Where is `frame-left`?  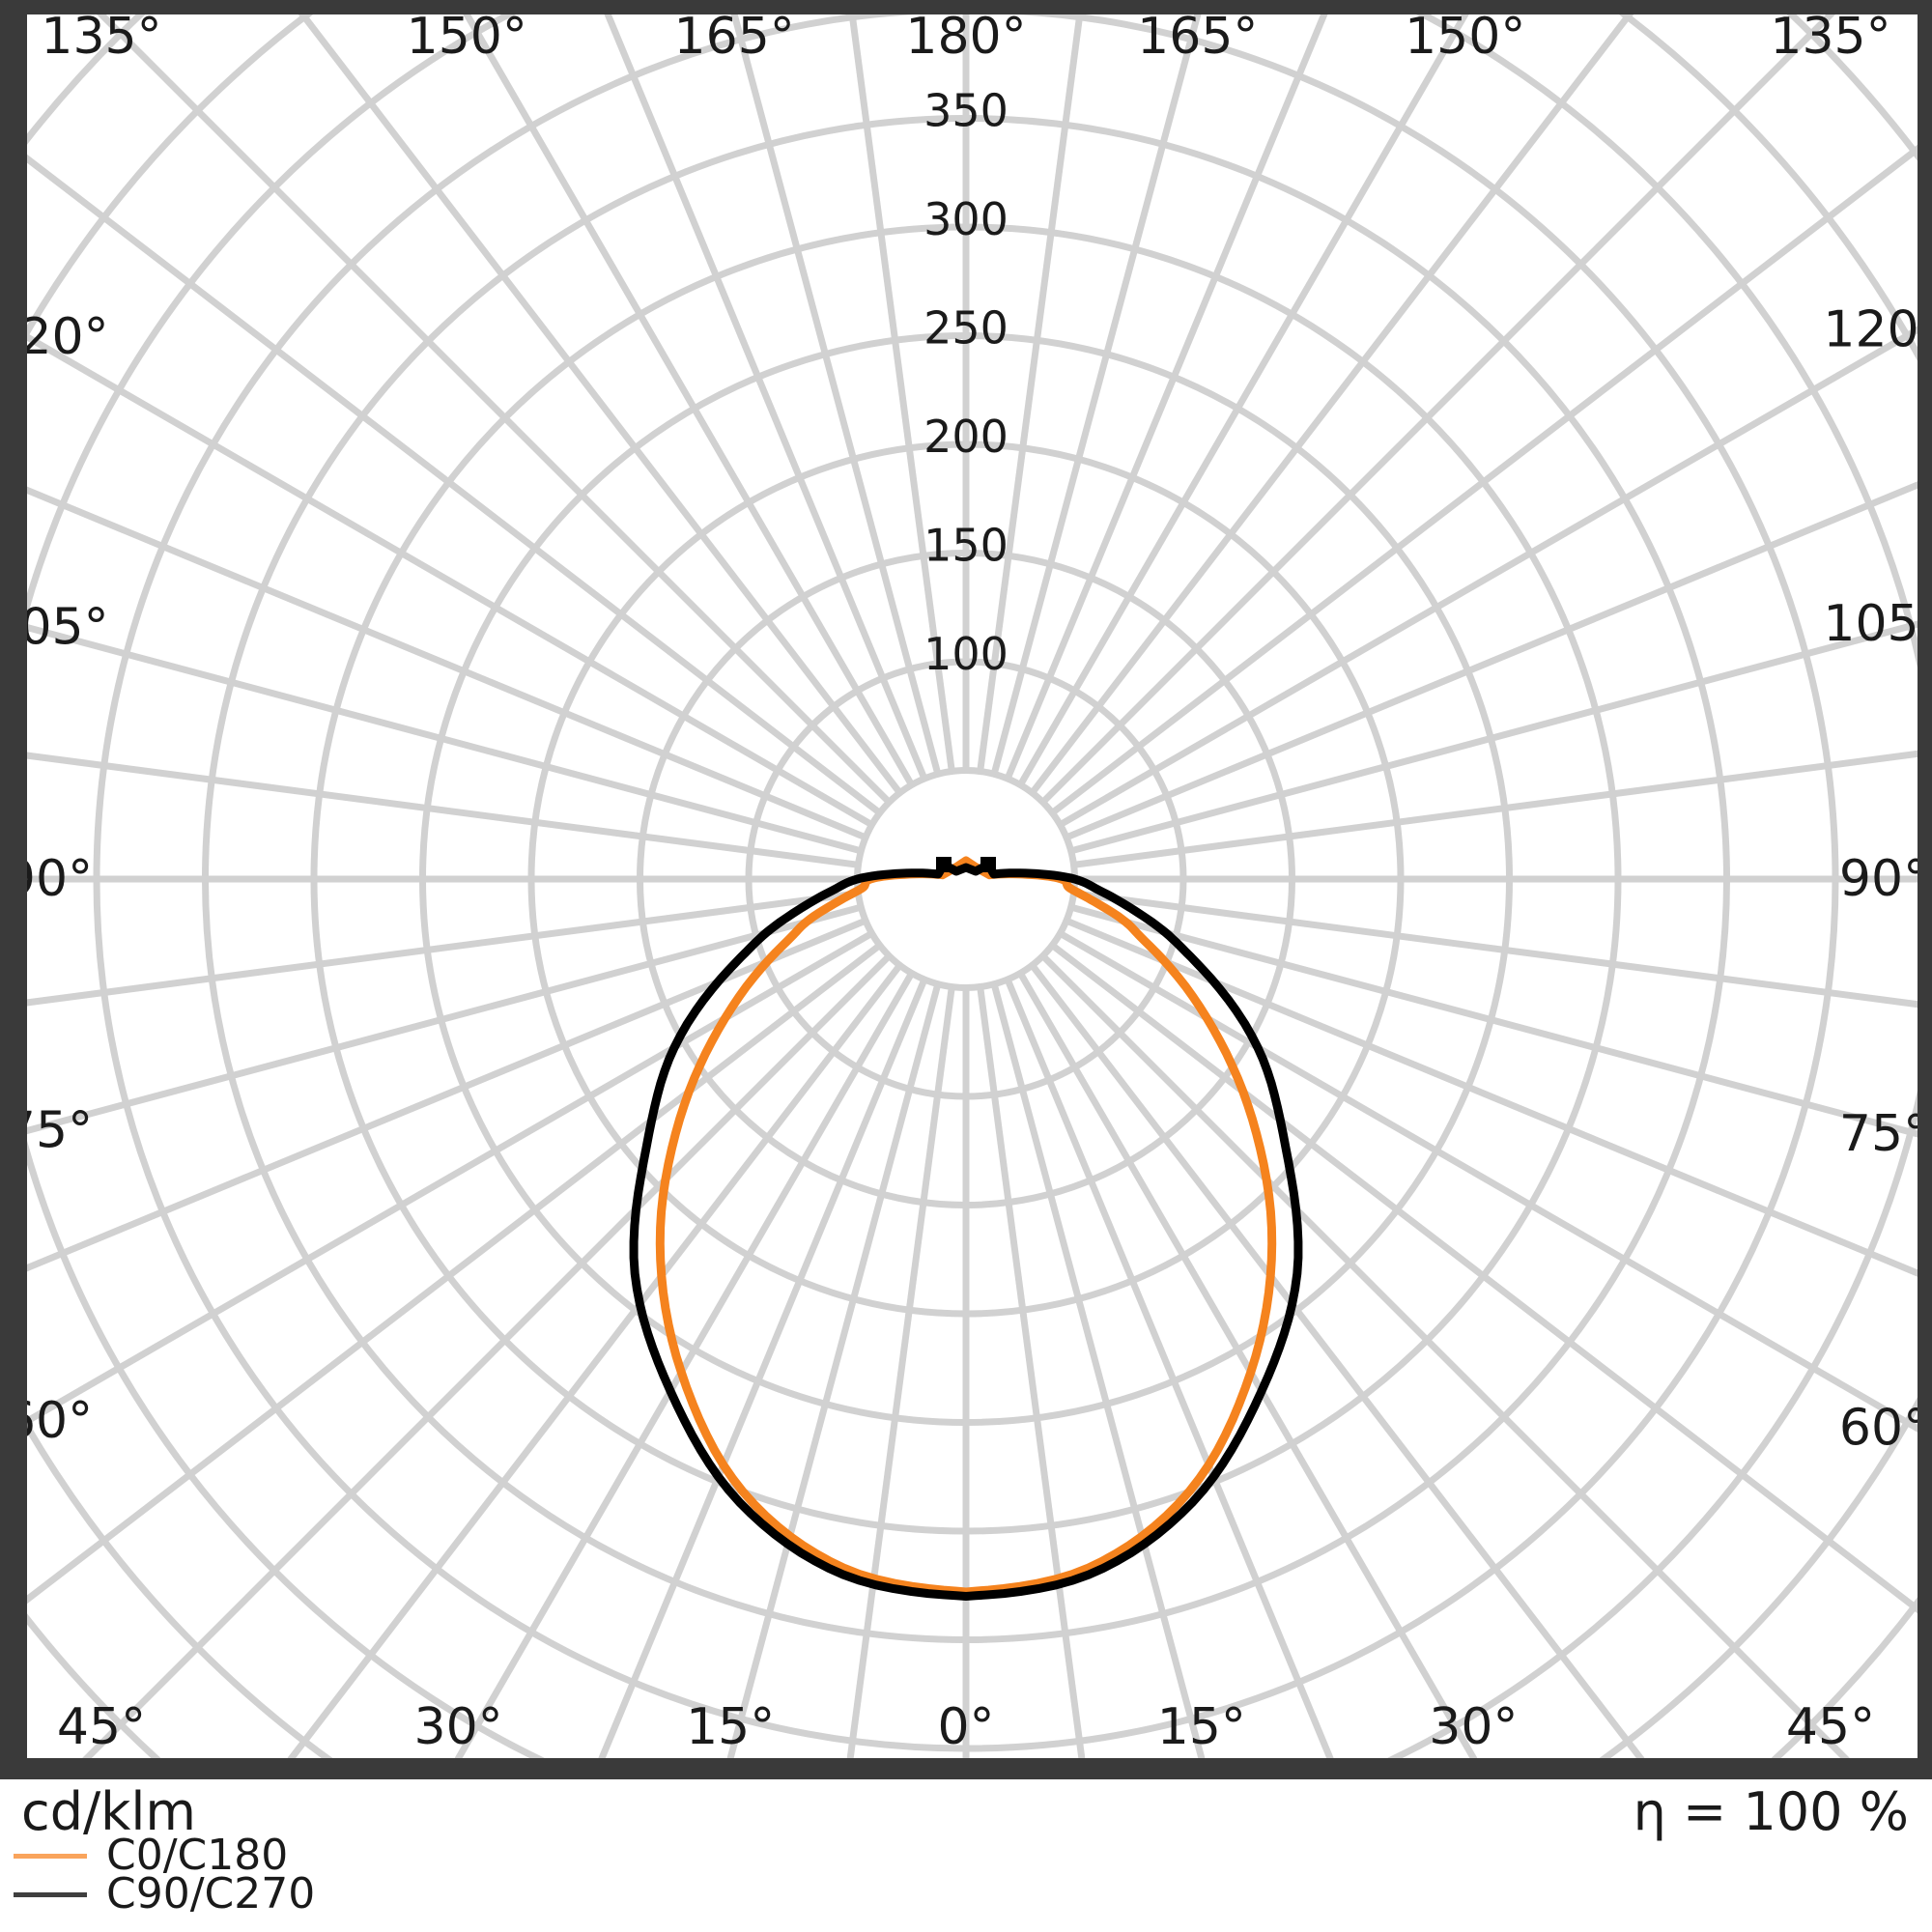
frame-left is located at coordinates (13, 889).